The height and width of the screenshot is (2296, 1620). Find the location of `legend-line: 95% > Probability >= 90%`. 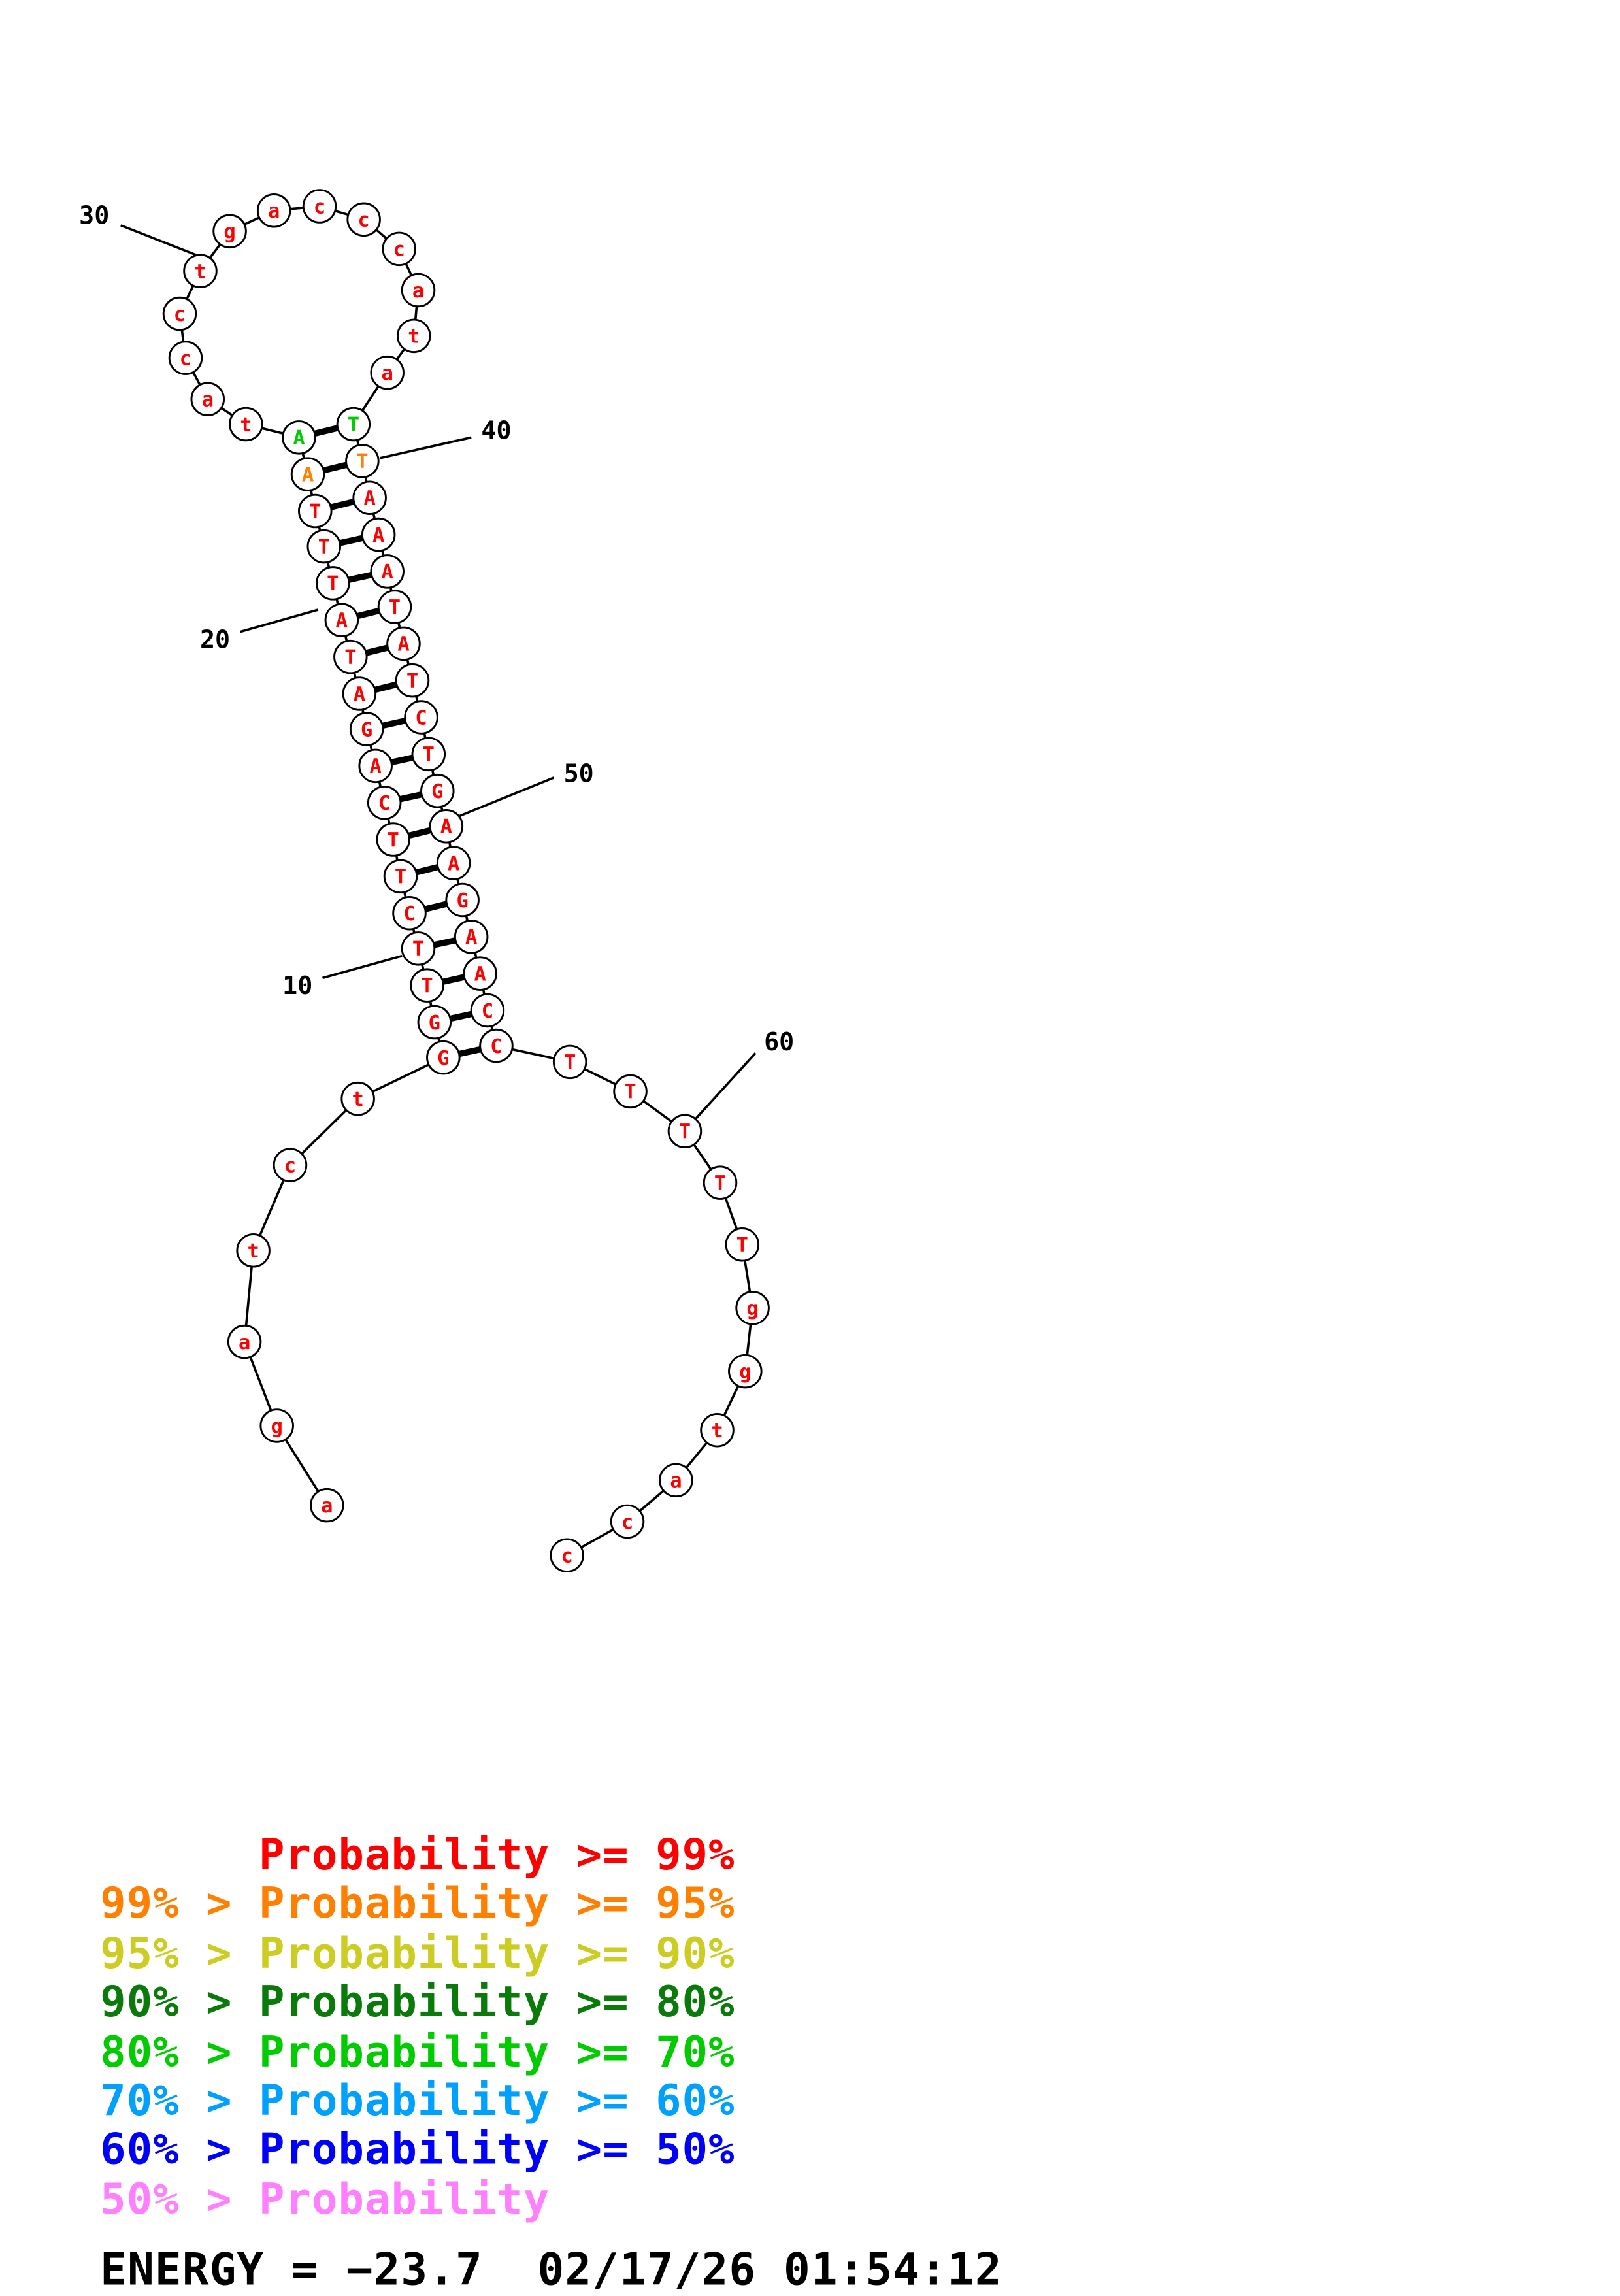

legend-line: 95% > Probability >= 90% is located at coordinates (417, 1952).